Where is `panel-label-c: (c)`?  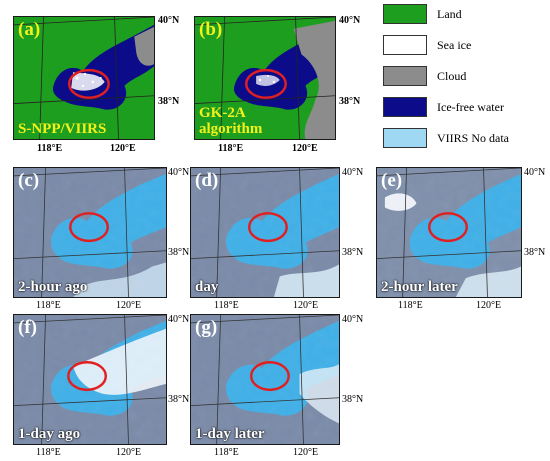 panel-label-c: (c) is located at coordinates (29, 180).